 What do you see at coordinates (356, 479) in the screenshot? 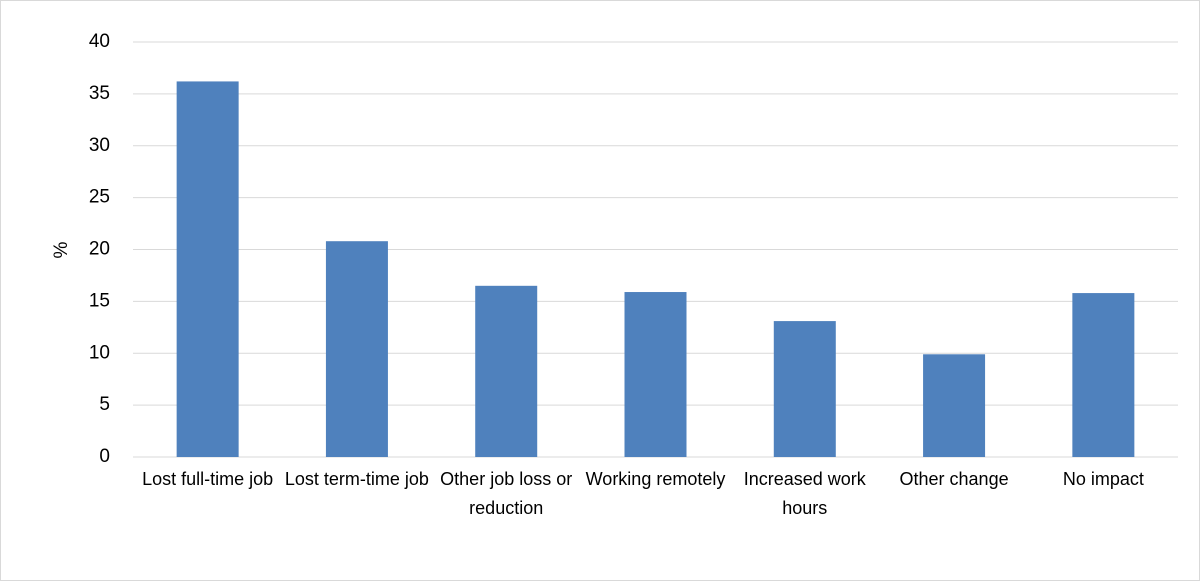
I see `x-tick-label: Lost term-time job` at bounding box center [356, 479].